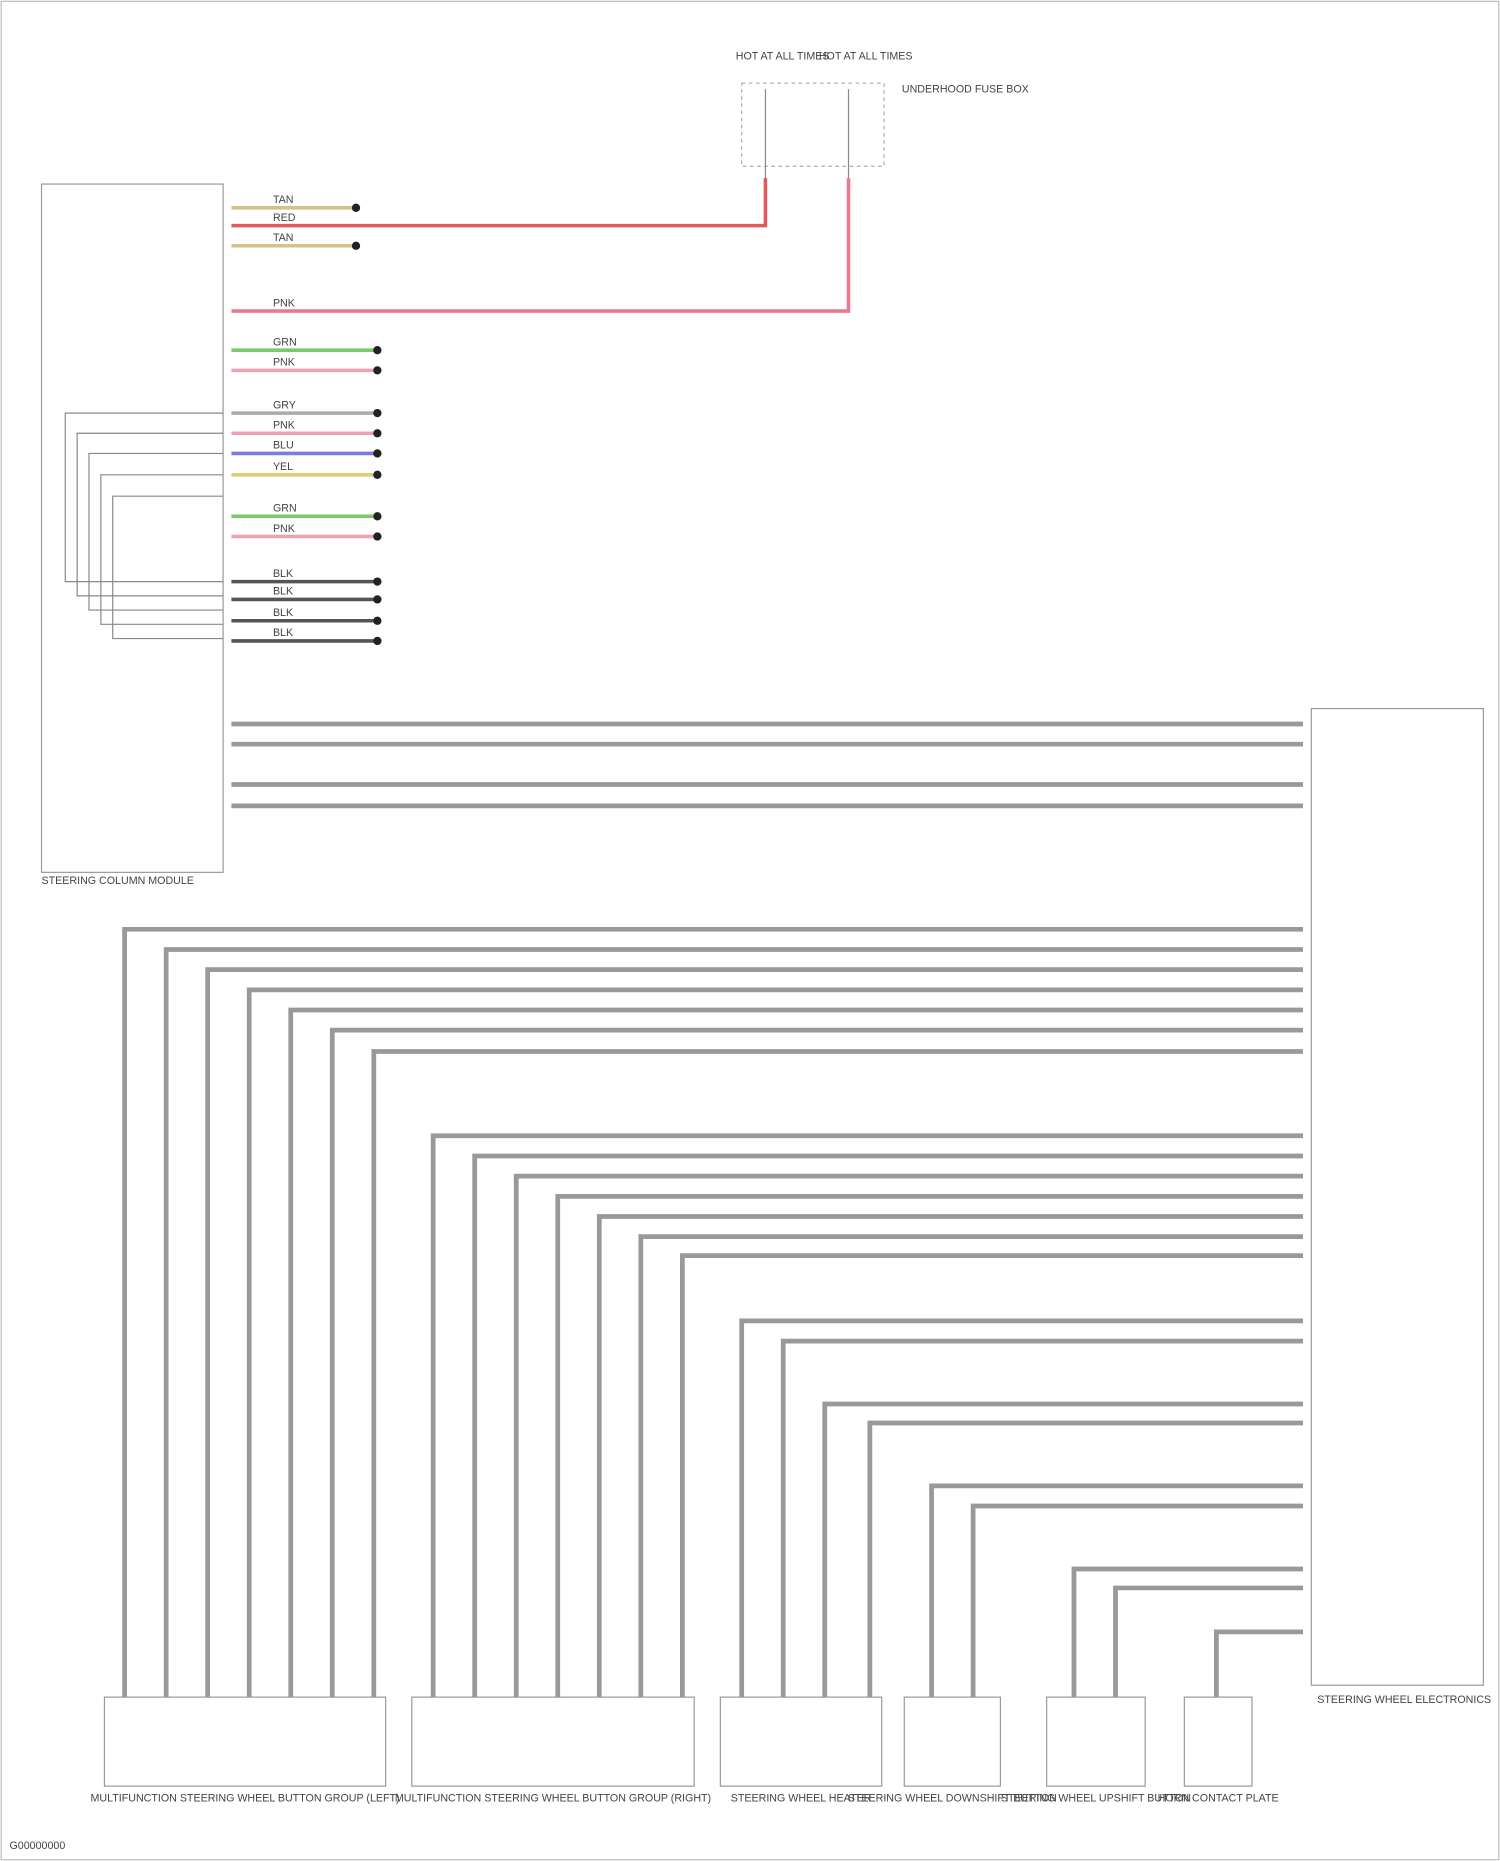 The image size is (1500, 1861). I want to click on left-module-box, so click(132, 528).